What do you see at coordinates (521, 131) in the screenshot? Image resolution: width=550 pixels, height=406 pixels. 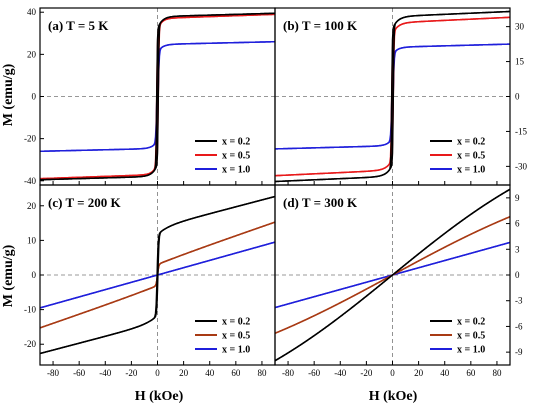 I see `y-tick-label: -15` at bounding box center [521, 131].